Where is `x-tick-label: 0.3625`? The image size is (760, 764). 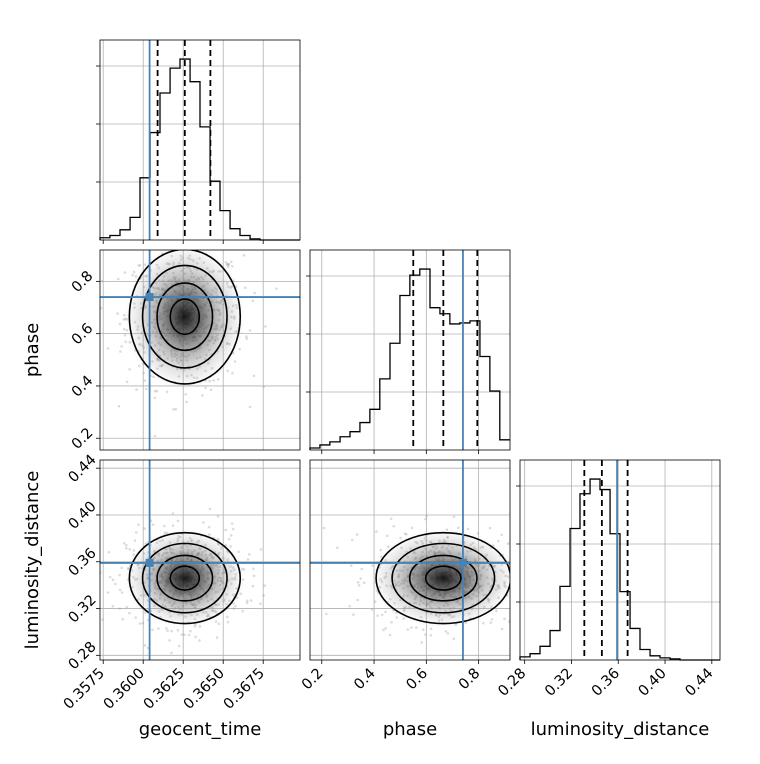 x-tick-label: 0.3625 is located at coordinates (164, 689).